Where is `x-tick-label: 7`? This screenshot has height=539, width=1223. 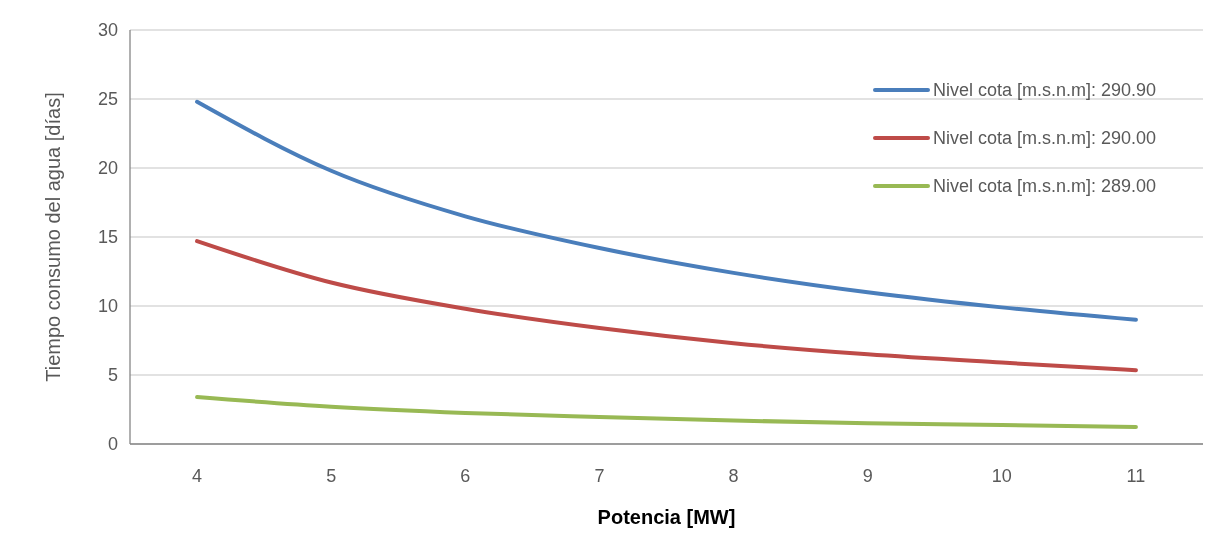
x-tick-label: 7 is located at coordinates (599, 476).